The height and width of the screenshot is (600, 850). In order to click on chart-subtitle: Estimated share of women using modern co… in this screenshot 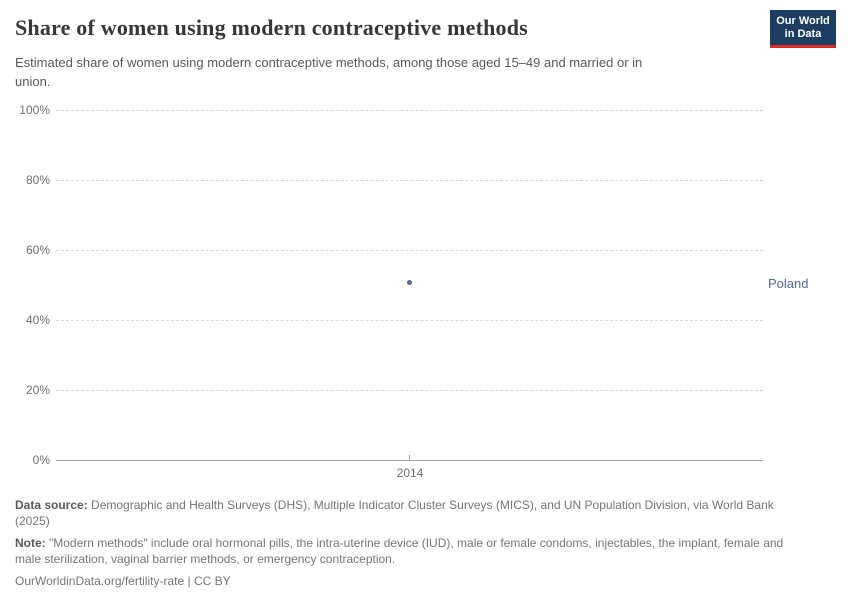, I will do `click(390, 72)`.